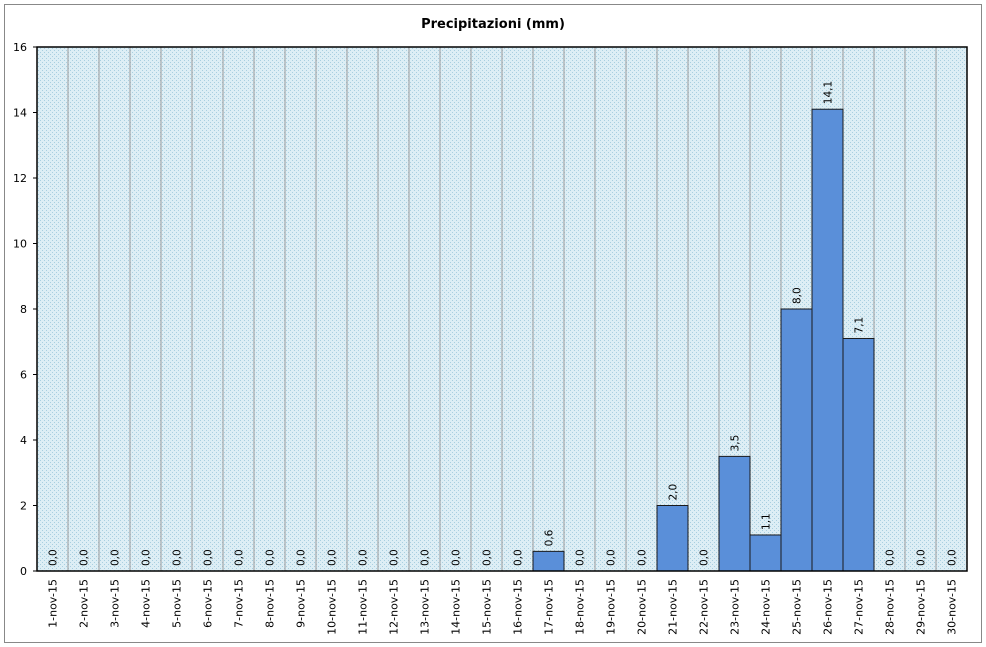  Describe the element at coordinates (736, 443) in the screenshot. I see `data-label-23-nov-15: 3,5` at that location.